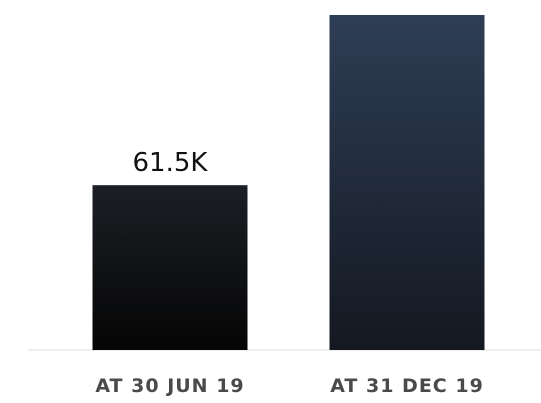 The height and width of the screenshot is (403, 541). I want to click on data-label-at-30-jun-19: 61.5K, so click(171, 163).